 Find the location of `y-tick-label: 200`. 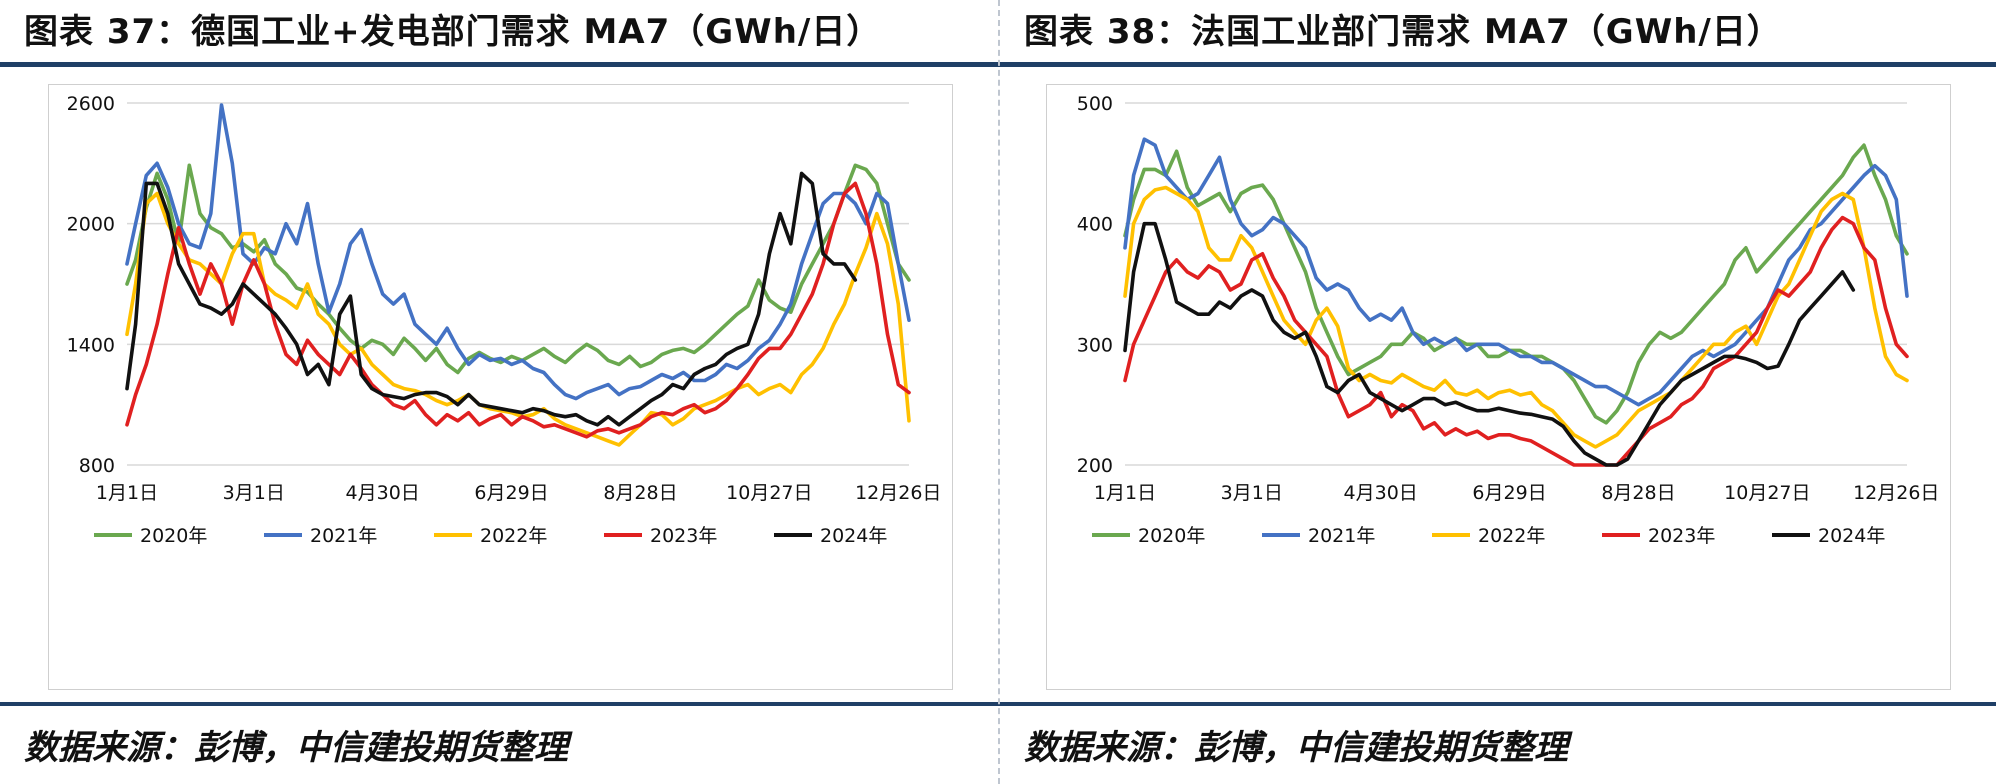

y-tick-label: 200 is located at coordinates (1095, 466).